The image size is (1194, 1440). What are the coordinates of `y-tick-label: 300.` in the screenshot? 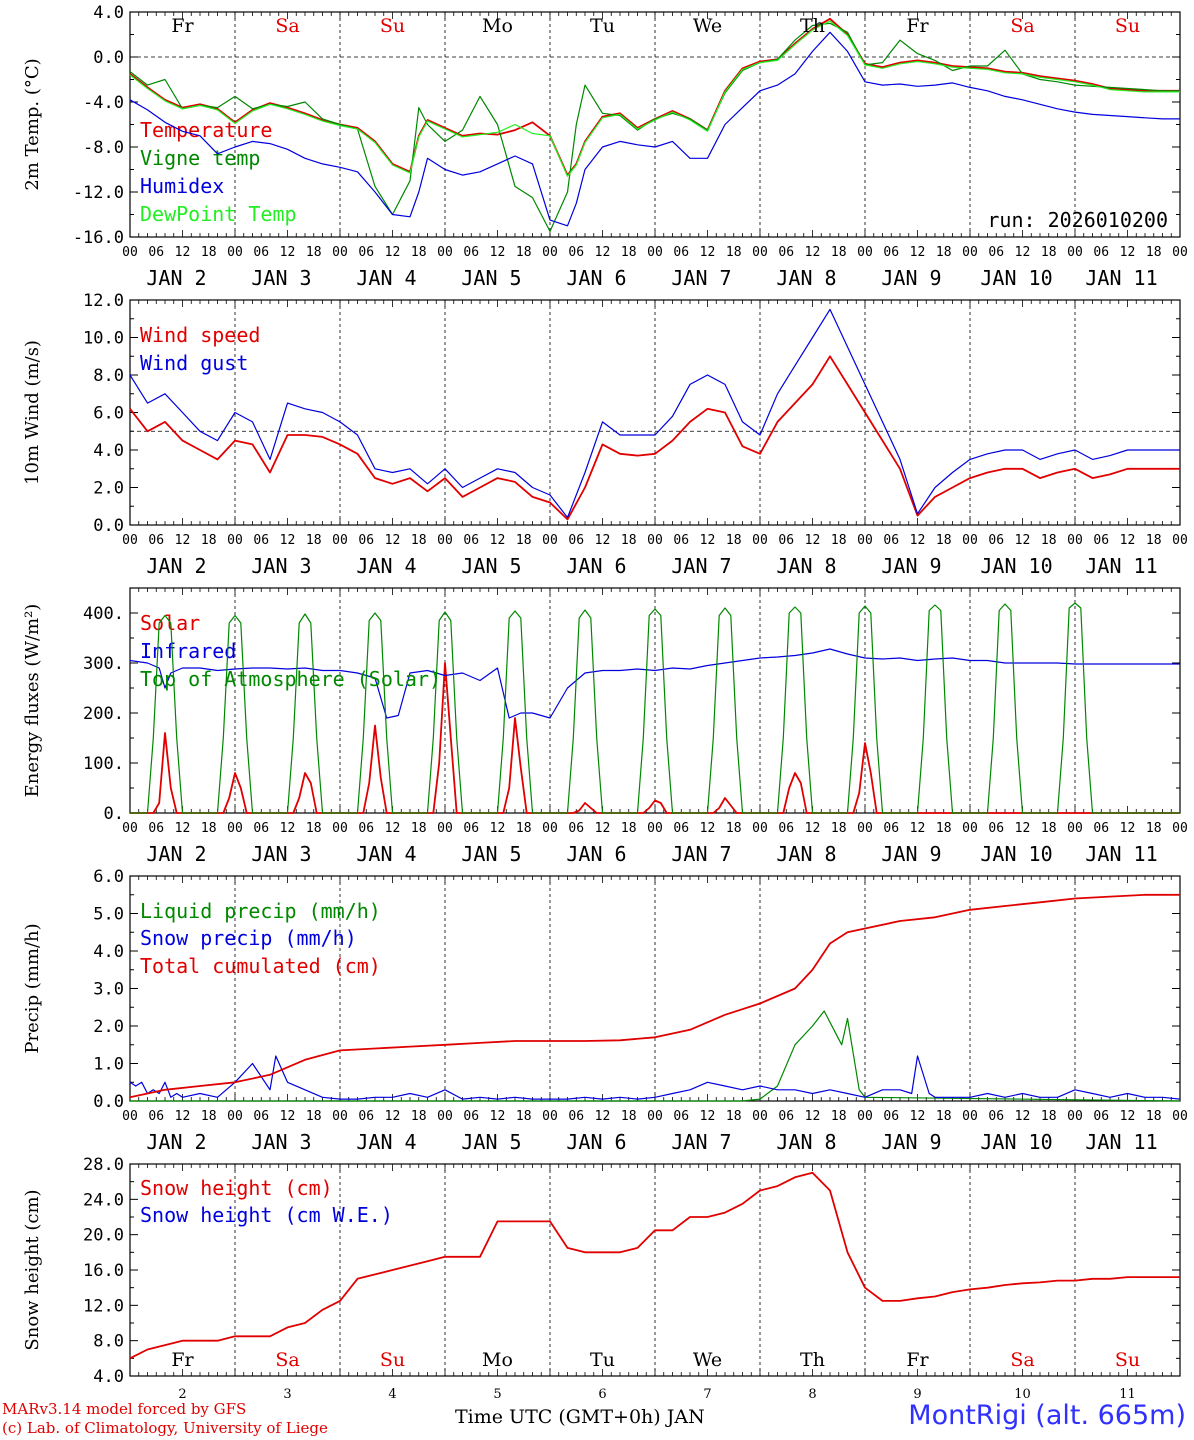 It's located at (103, 664).